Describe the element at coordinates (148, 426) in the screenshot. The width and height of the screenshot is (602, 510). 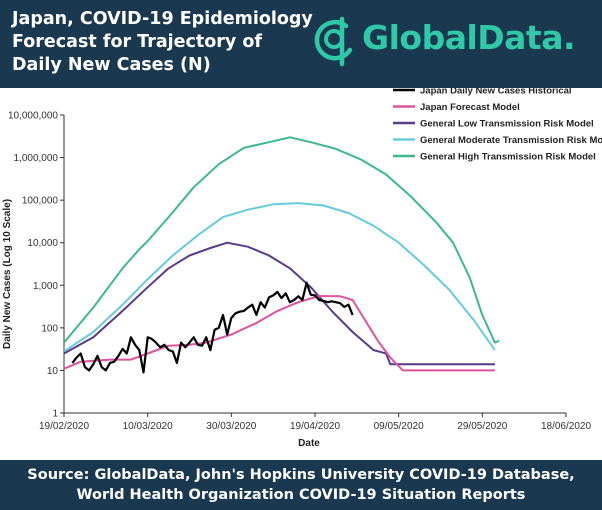
I see `x-tick-label: 10/03/2020` at that location.